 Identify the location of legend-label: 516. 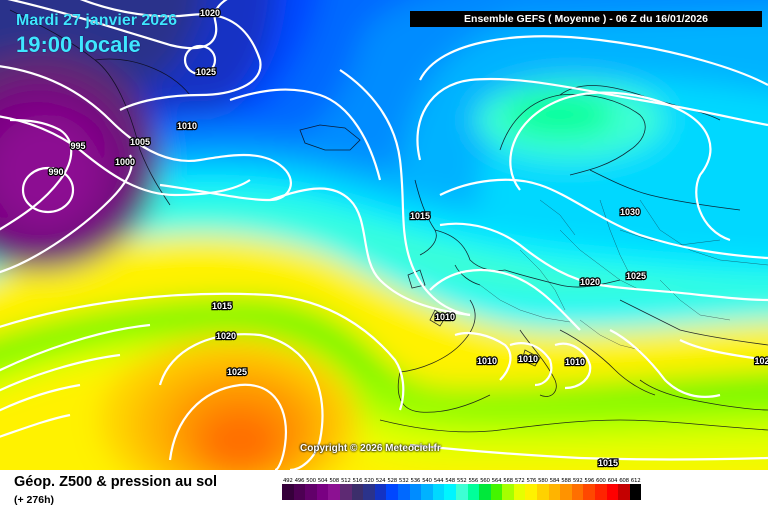
(357, 481).